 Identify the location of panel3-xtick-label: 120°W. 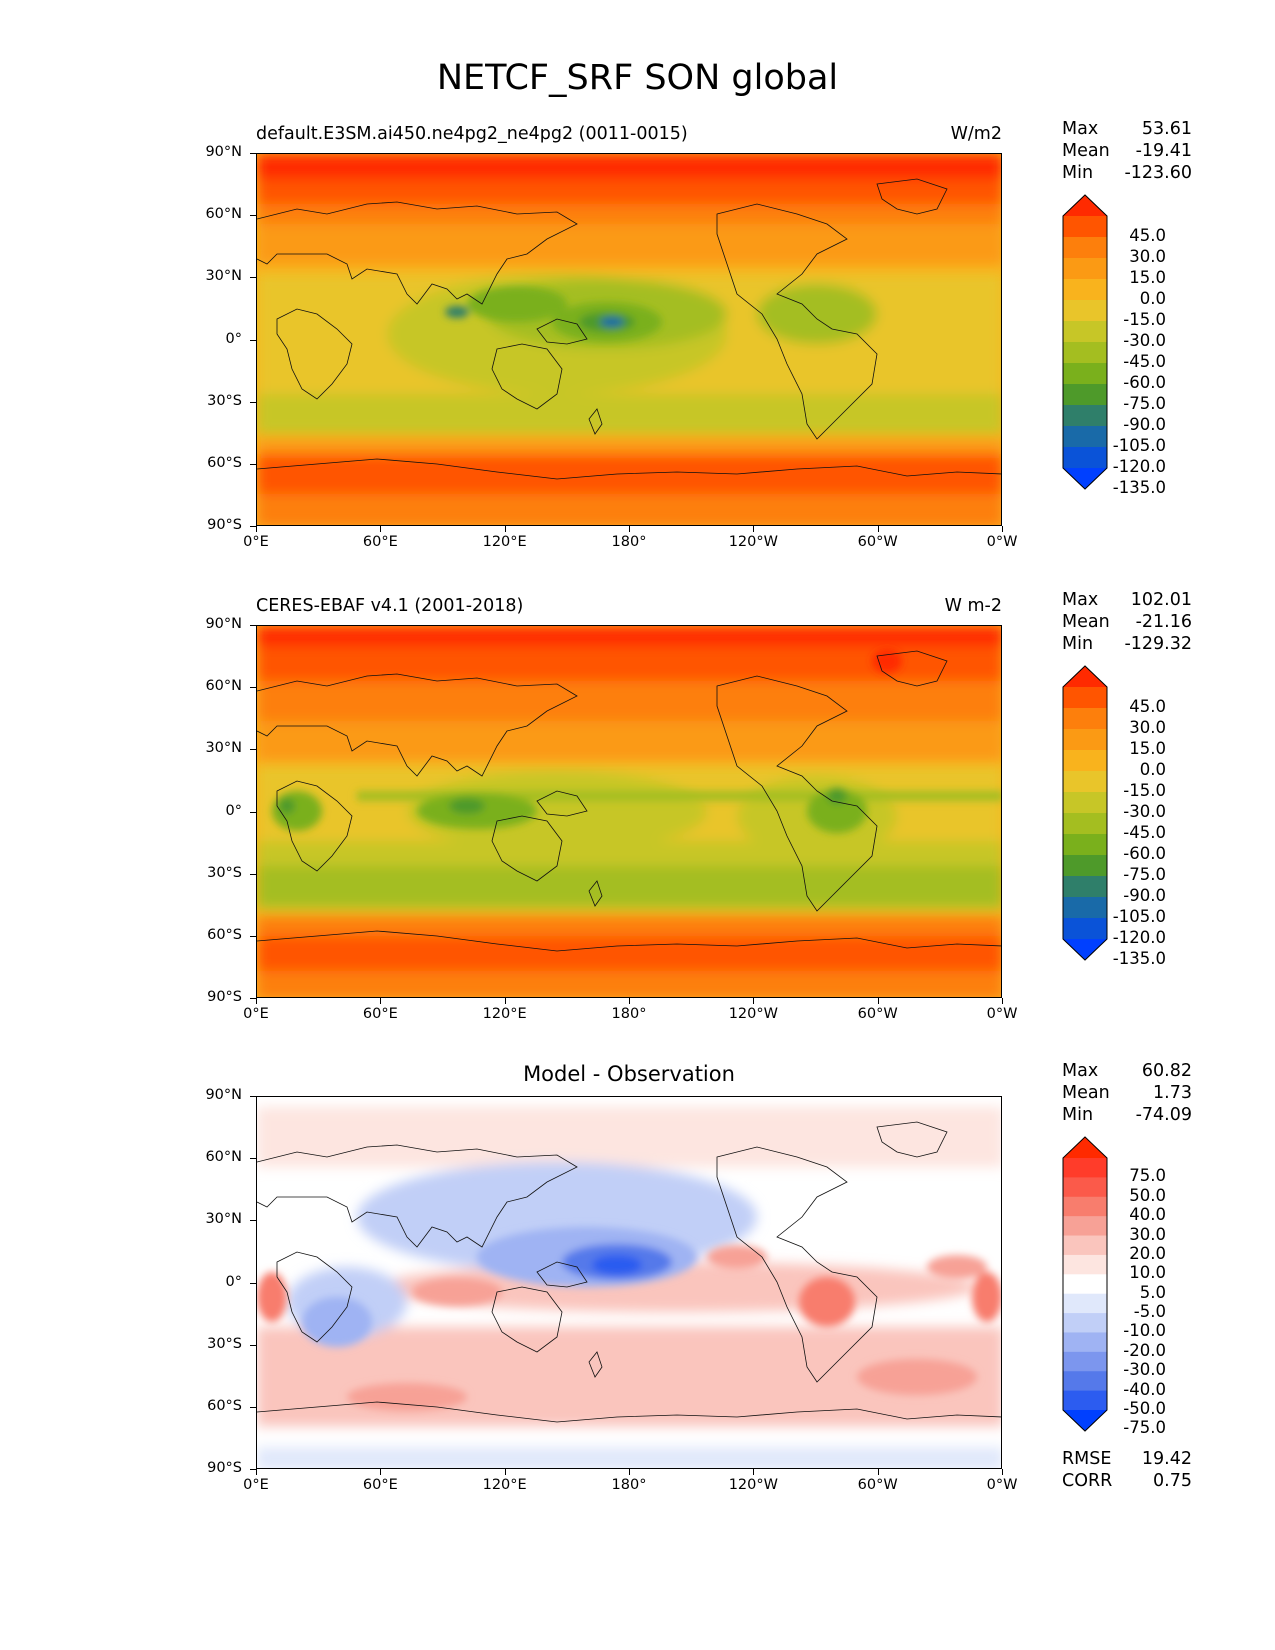
(753, 1485).